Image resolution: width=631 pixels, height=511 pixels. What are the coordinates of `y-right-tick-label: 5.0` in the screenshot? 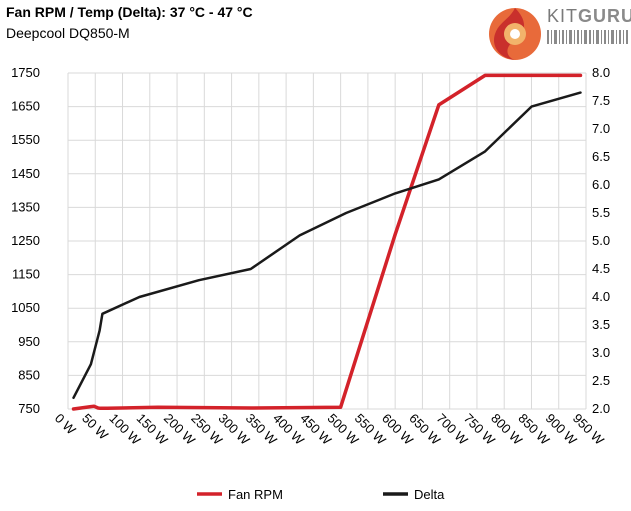 It's located at (601, 240).